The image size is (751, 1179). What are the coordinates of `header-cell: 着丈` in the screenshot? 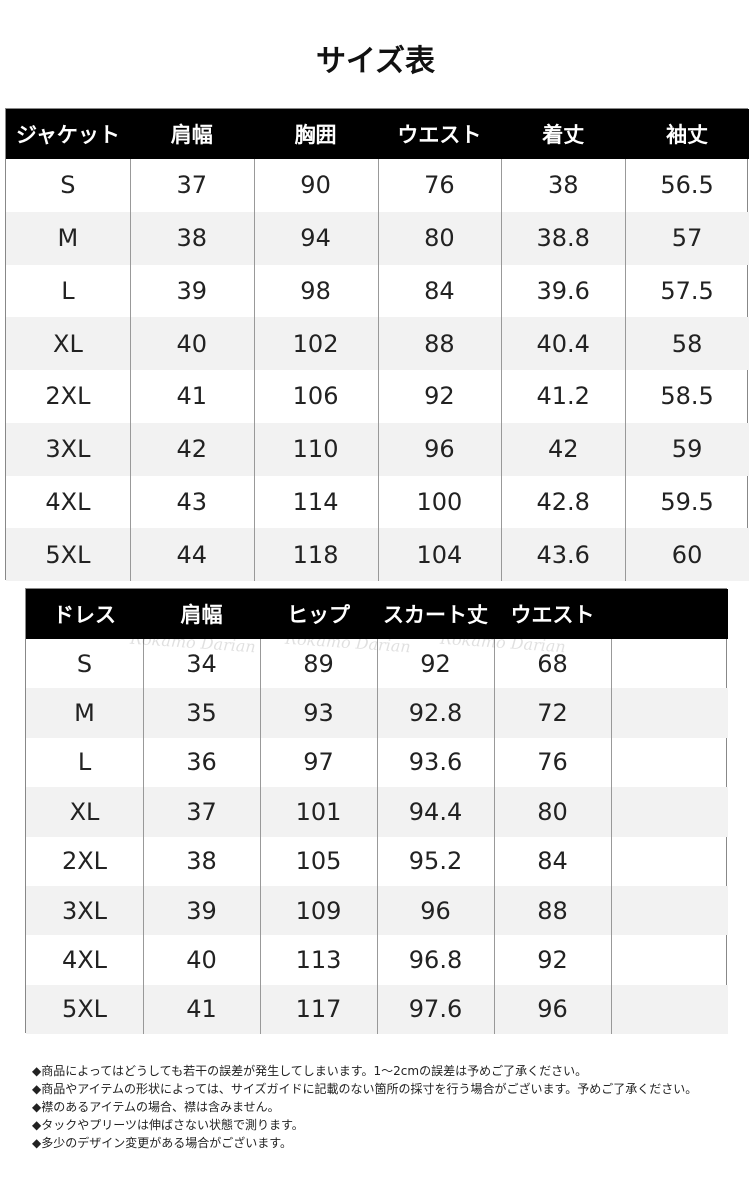 It's located at (563, 134).